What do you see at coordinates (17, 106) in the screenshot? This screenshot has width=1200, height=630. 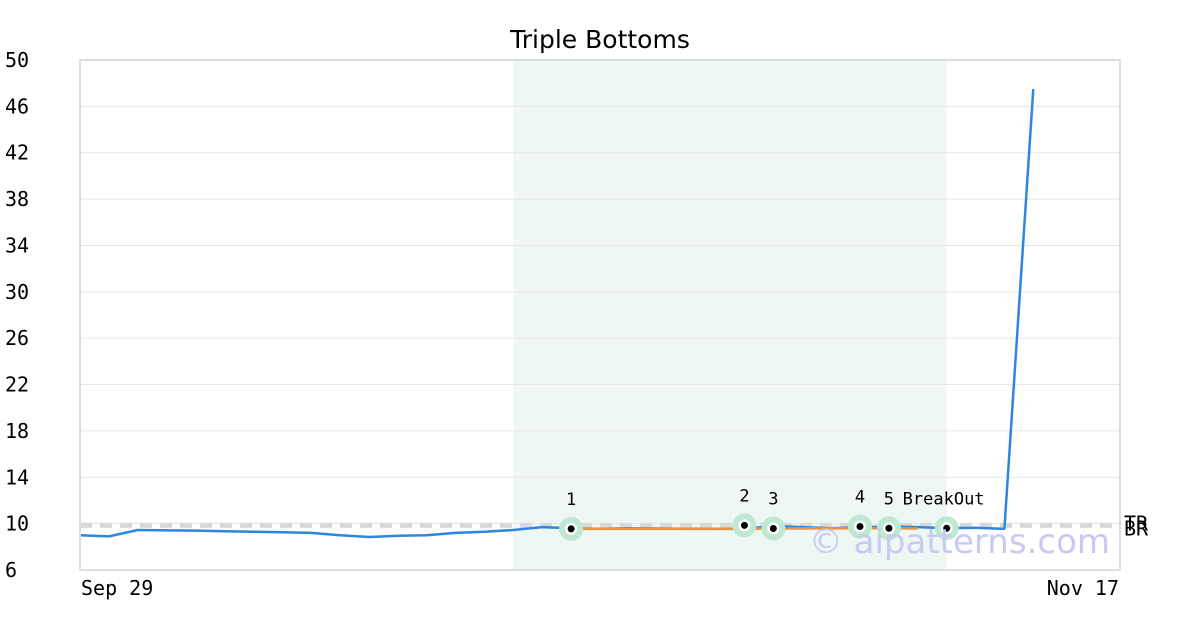 I see `y-tick-label: 46` at bounding box center [17, 106].